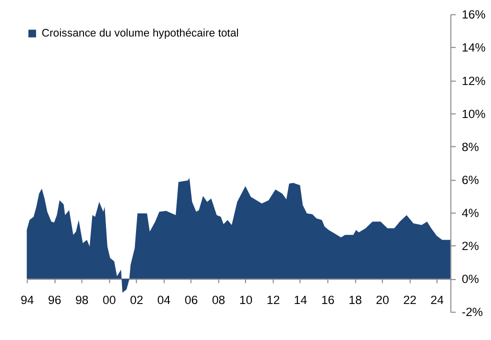  Describe the element at coordinates (474, 15) in the screenshot. I see `y-tick-label: 16%` at that location.